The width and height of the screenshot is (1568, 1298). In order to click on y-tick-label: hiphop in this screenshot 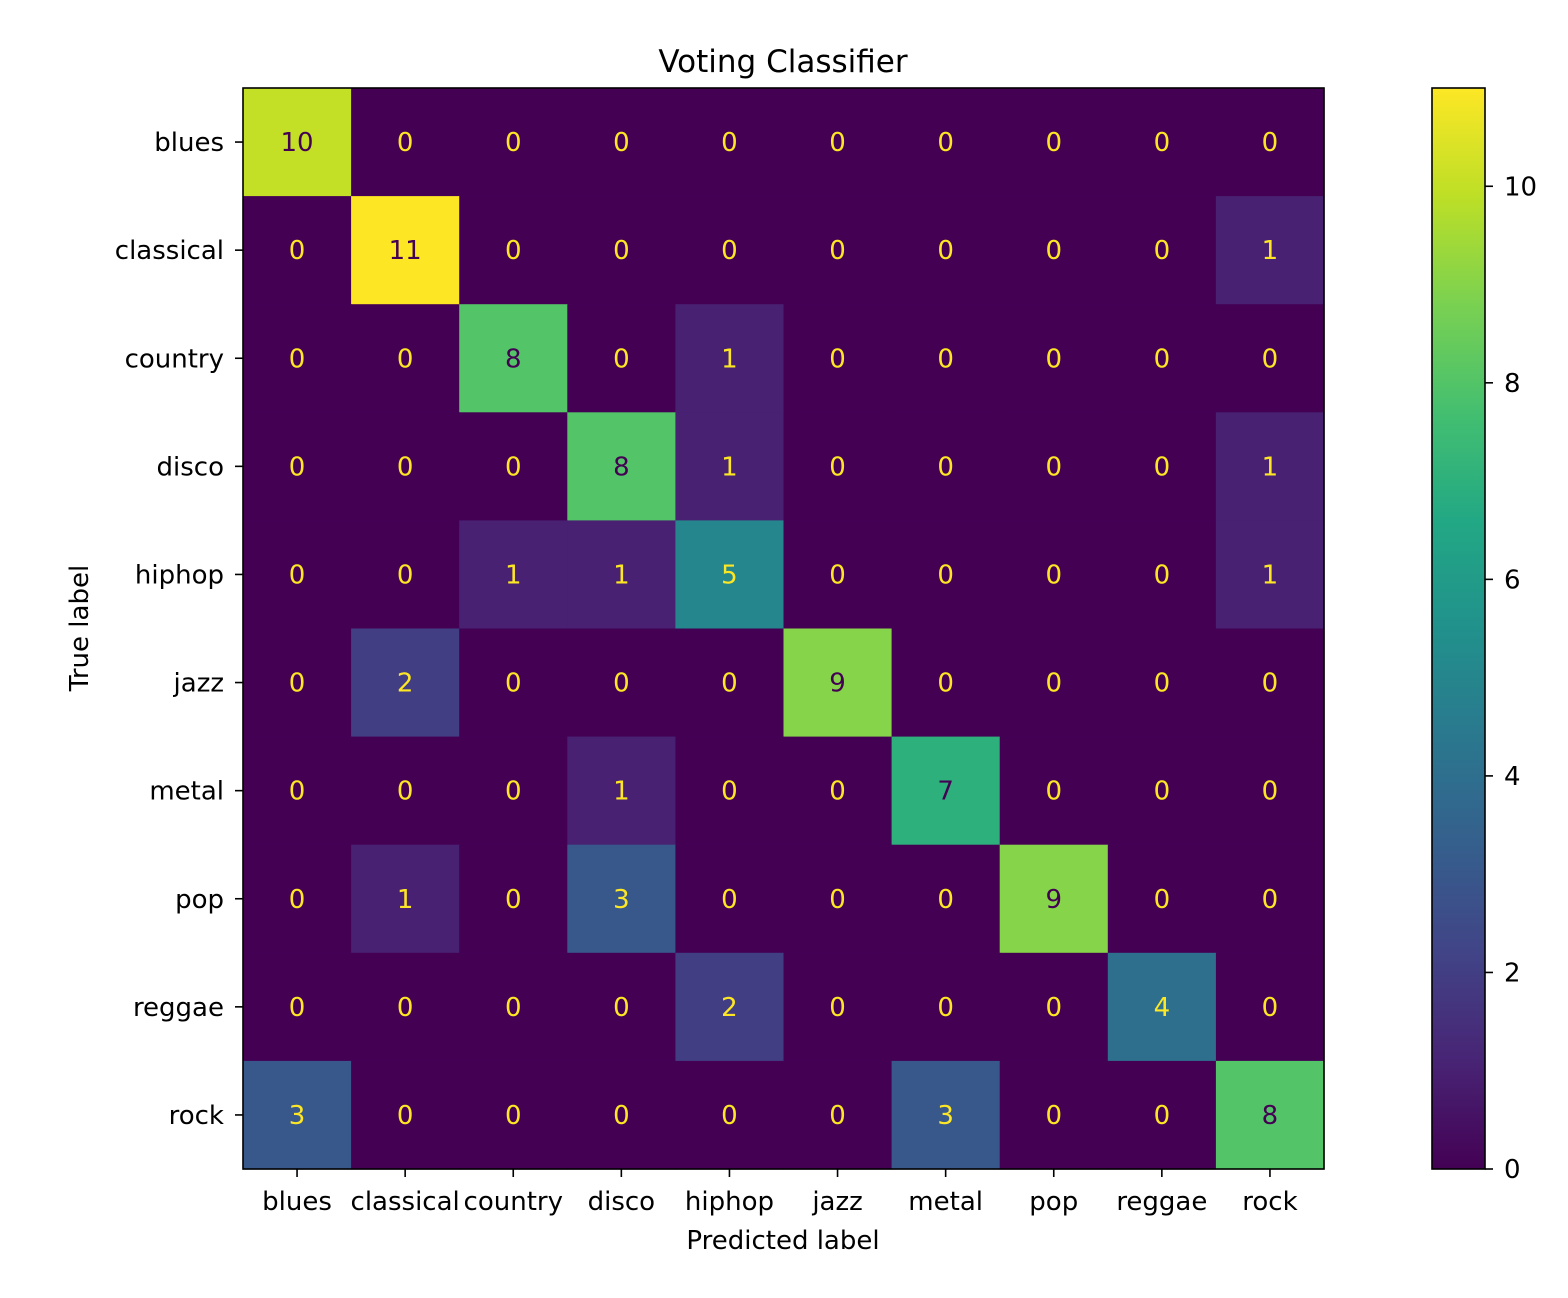, I will do `click(179, 575)`.